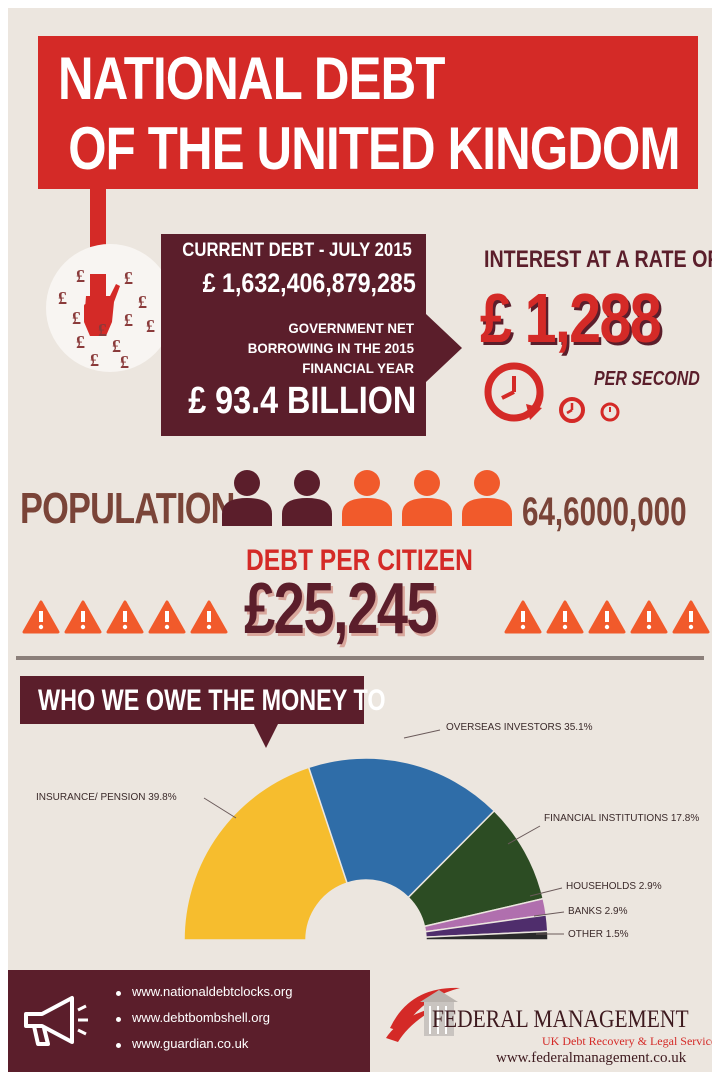  Describe the element at coordinates (106, 797) in the screenshot. I see `label-insurance: INSURANCE/ PENSION 39.8%` at that location.